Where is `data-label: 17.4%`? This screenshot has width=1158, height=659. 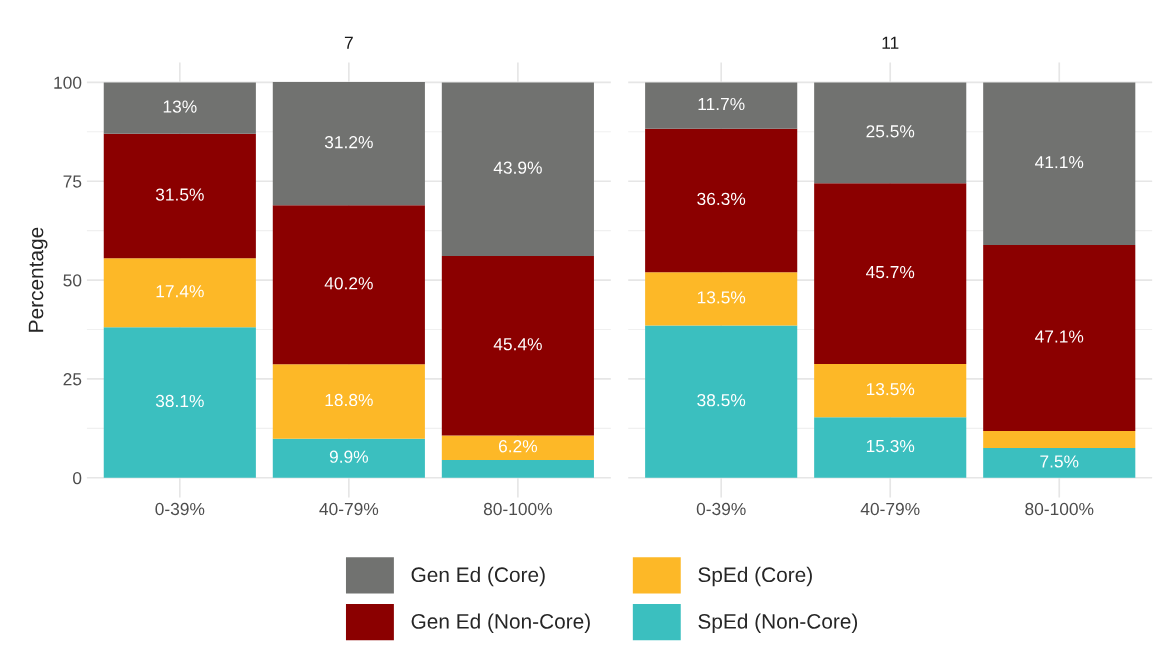
data-label: 17.4% is located at coordinates (180, 291).